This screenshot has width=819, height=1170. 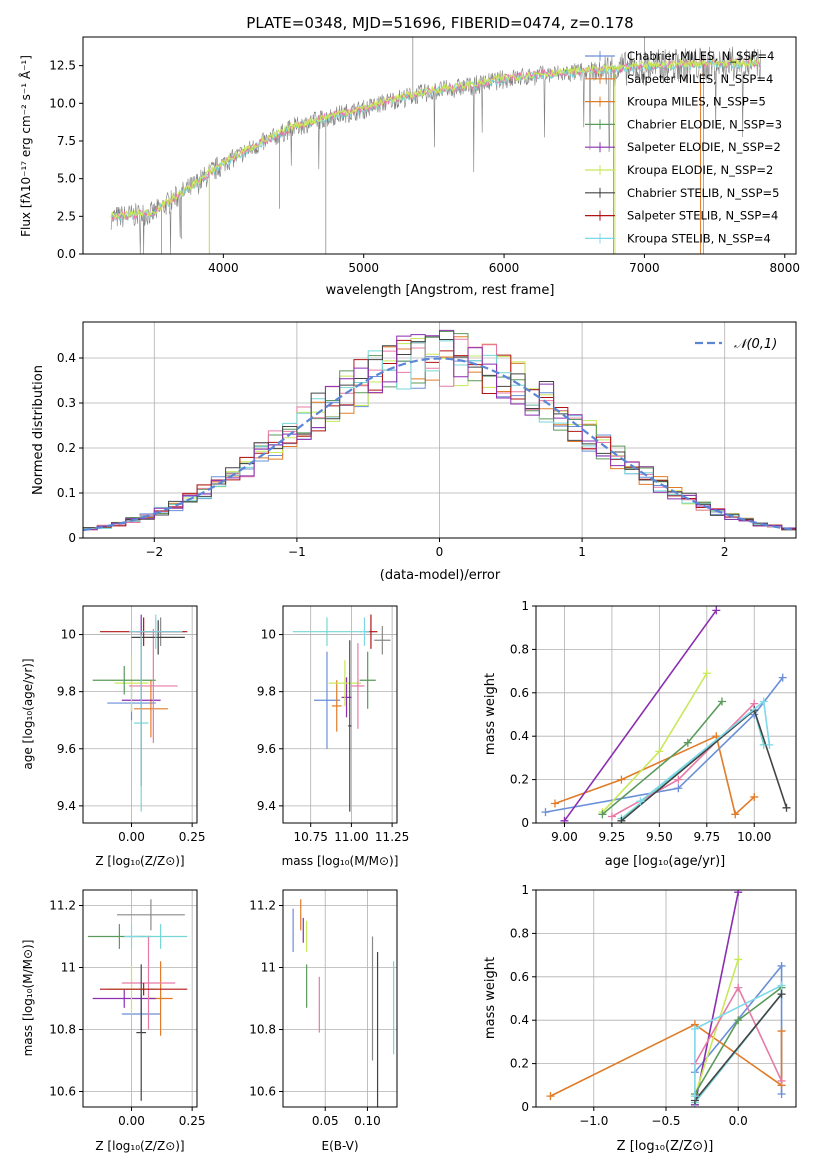 I want to click on y-tick-label: 0.8, so click(x=519, y=649).